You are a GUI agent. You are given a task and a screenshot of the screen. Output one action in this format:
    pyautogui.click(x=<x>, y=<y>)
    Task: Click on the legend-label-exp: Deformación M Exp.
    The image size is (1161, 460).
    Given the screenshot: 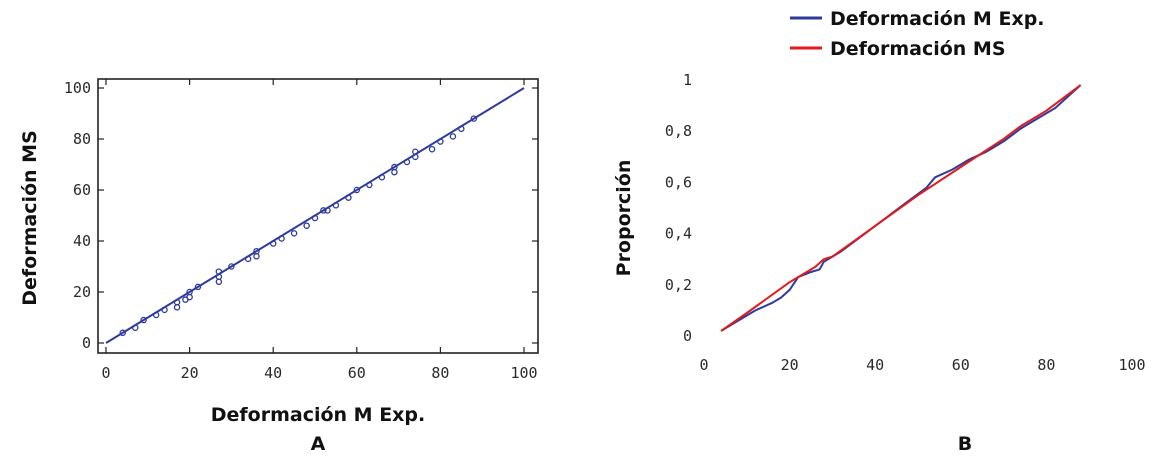 What is the action you would take?
    pyautogui.click(x=937, y=19)
    